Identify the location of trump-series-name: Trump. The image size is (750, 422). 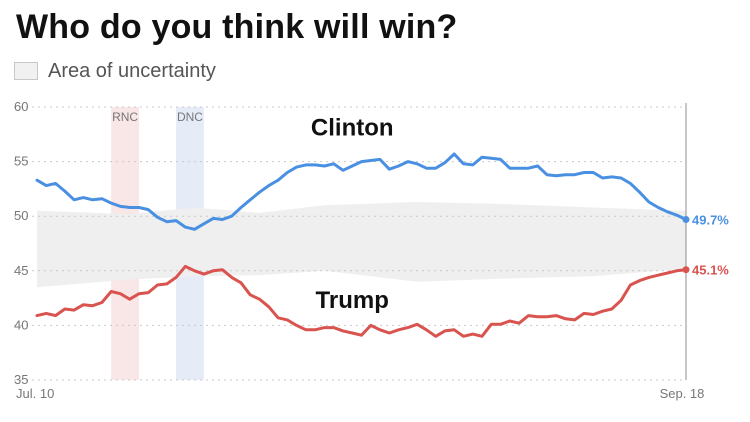
(352, 300).